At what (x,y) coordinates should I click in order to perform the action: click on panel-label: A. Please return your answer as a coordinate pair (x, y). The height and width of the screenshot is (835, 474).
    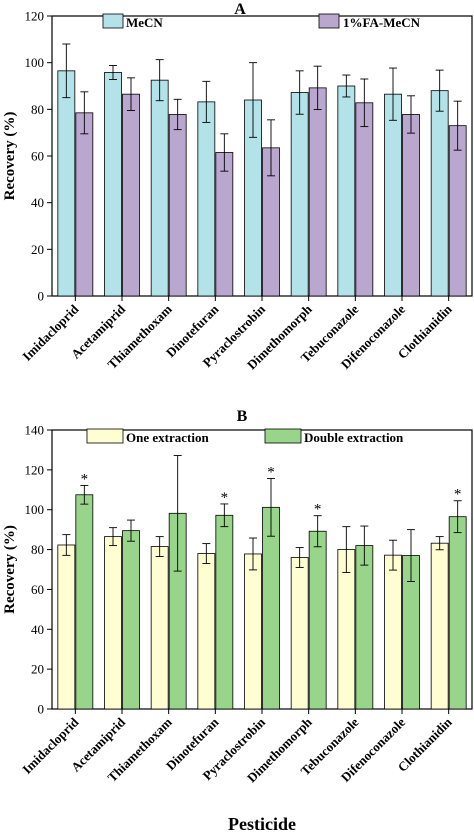
    Looking at the image, I should click on (240, 9).